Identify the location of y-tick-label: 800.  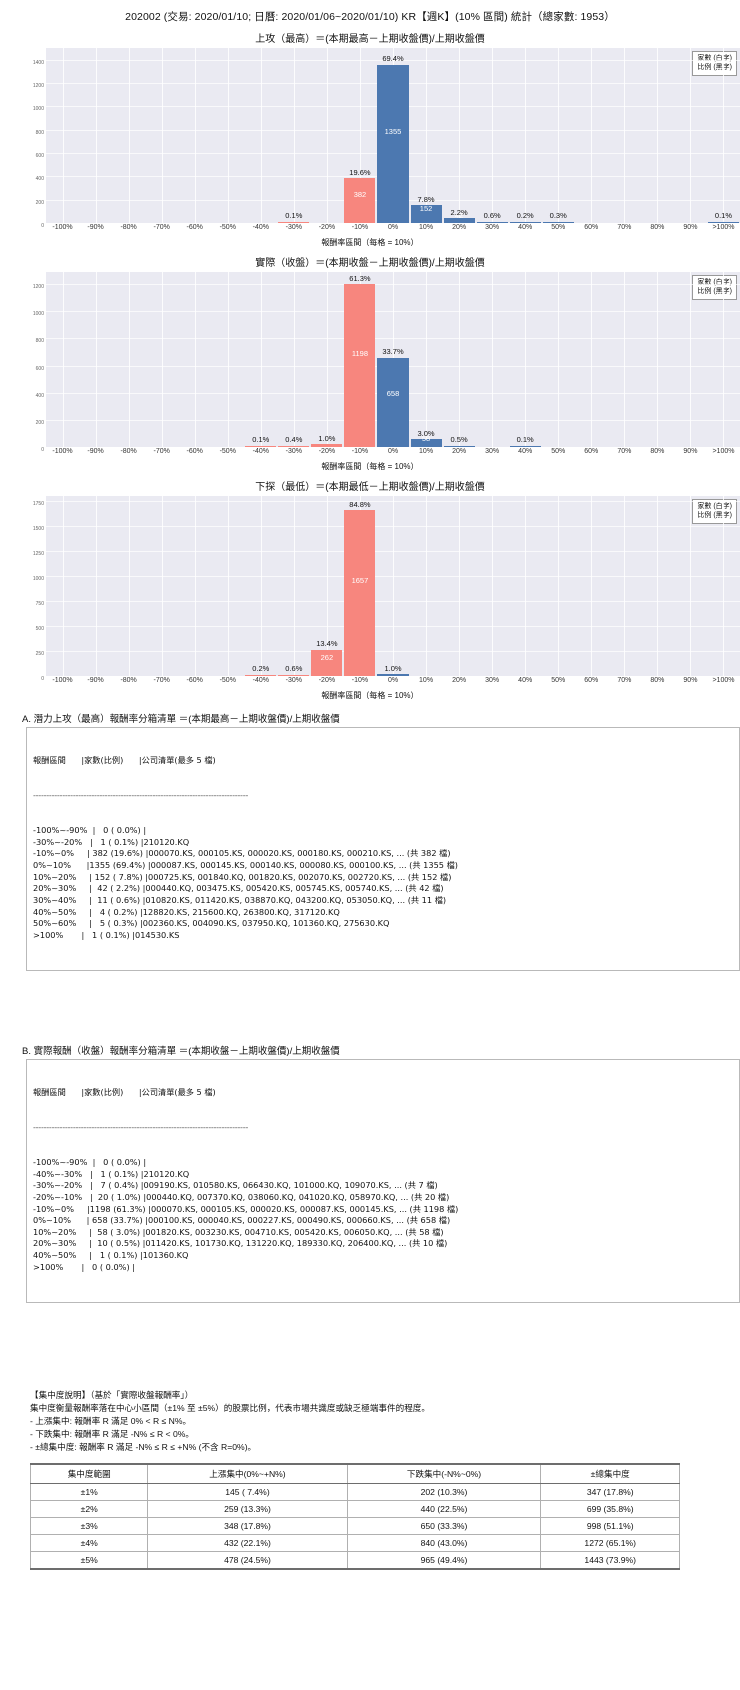
(39, 132).